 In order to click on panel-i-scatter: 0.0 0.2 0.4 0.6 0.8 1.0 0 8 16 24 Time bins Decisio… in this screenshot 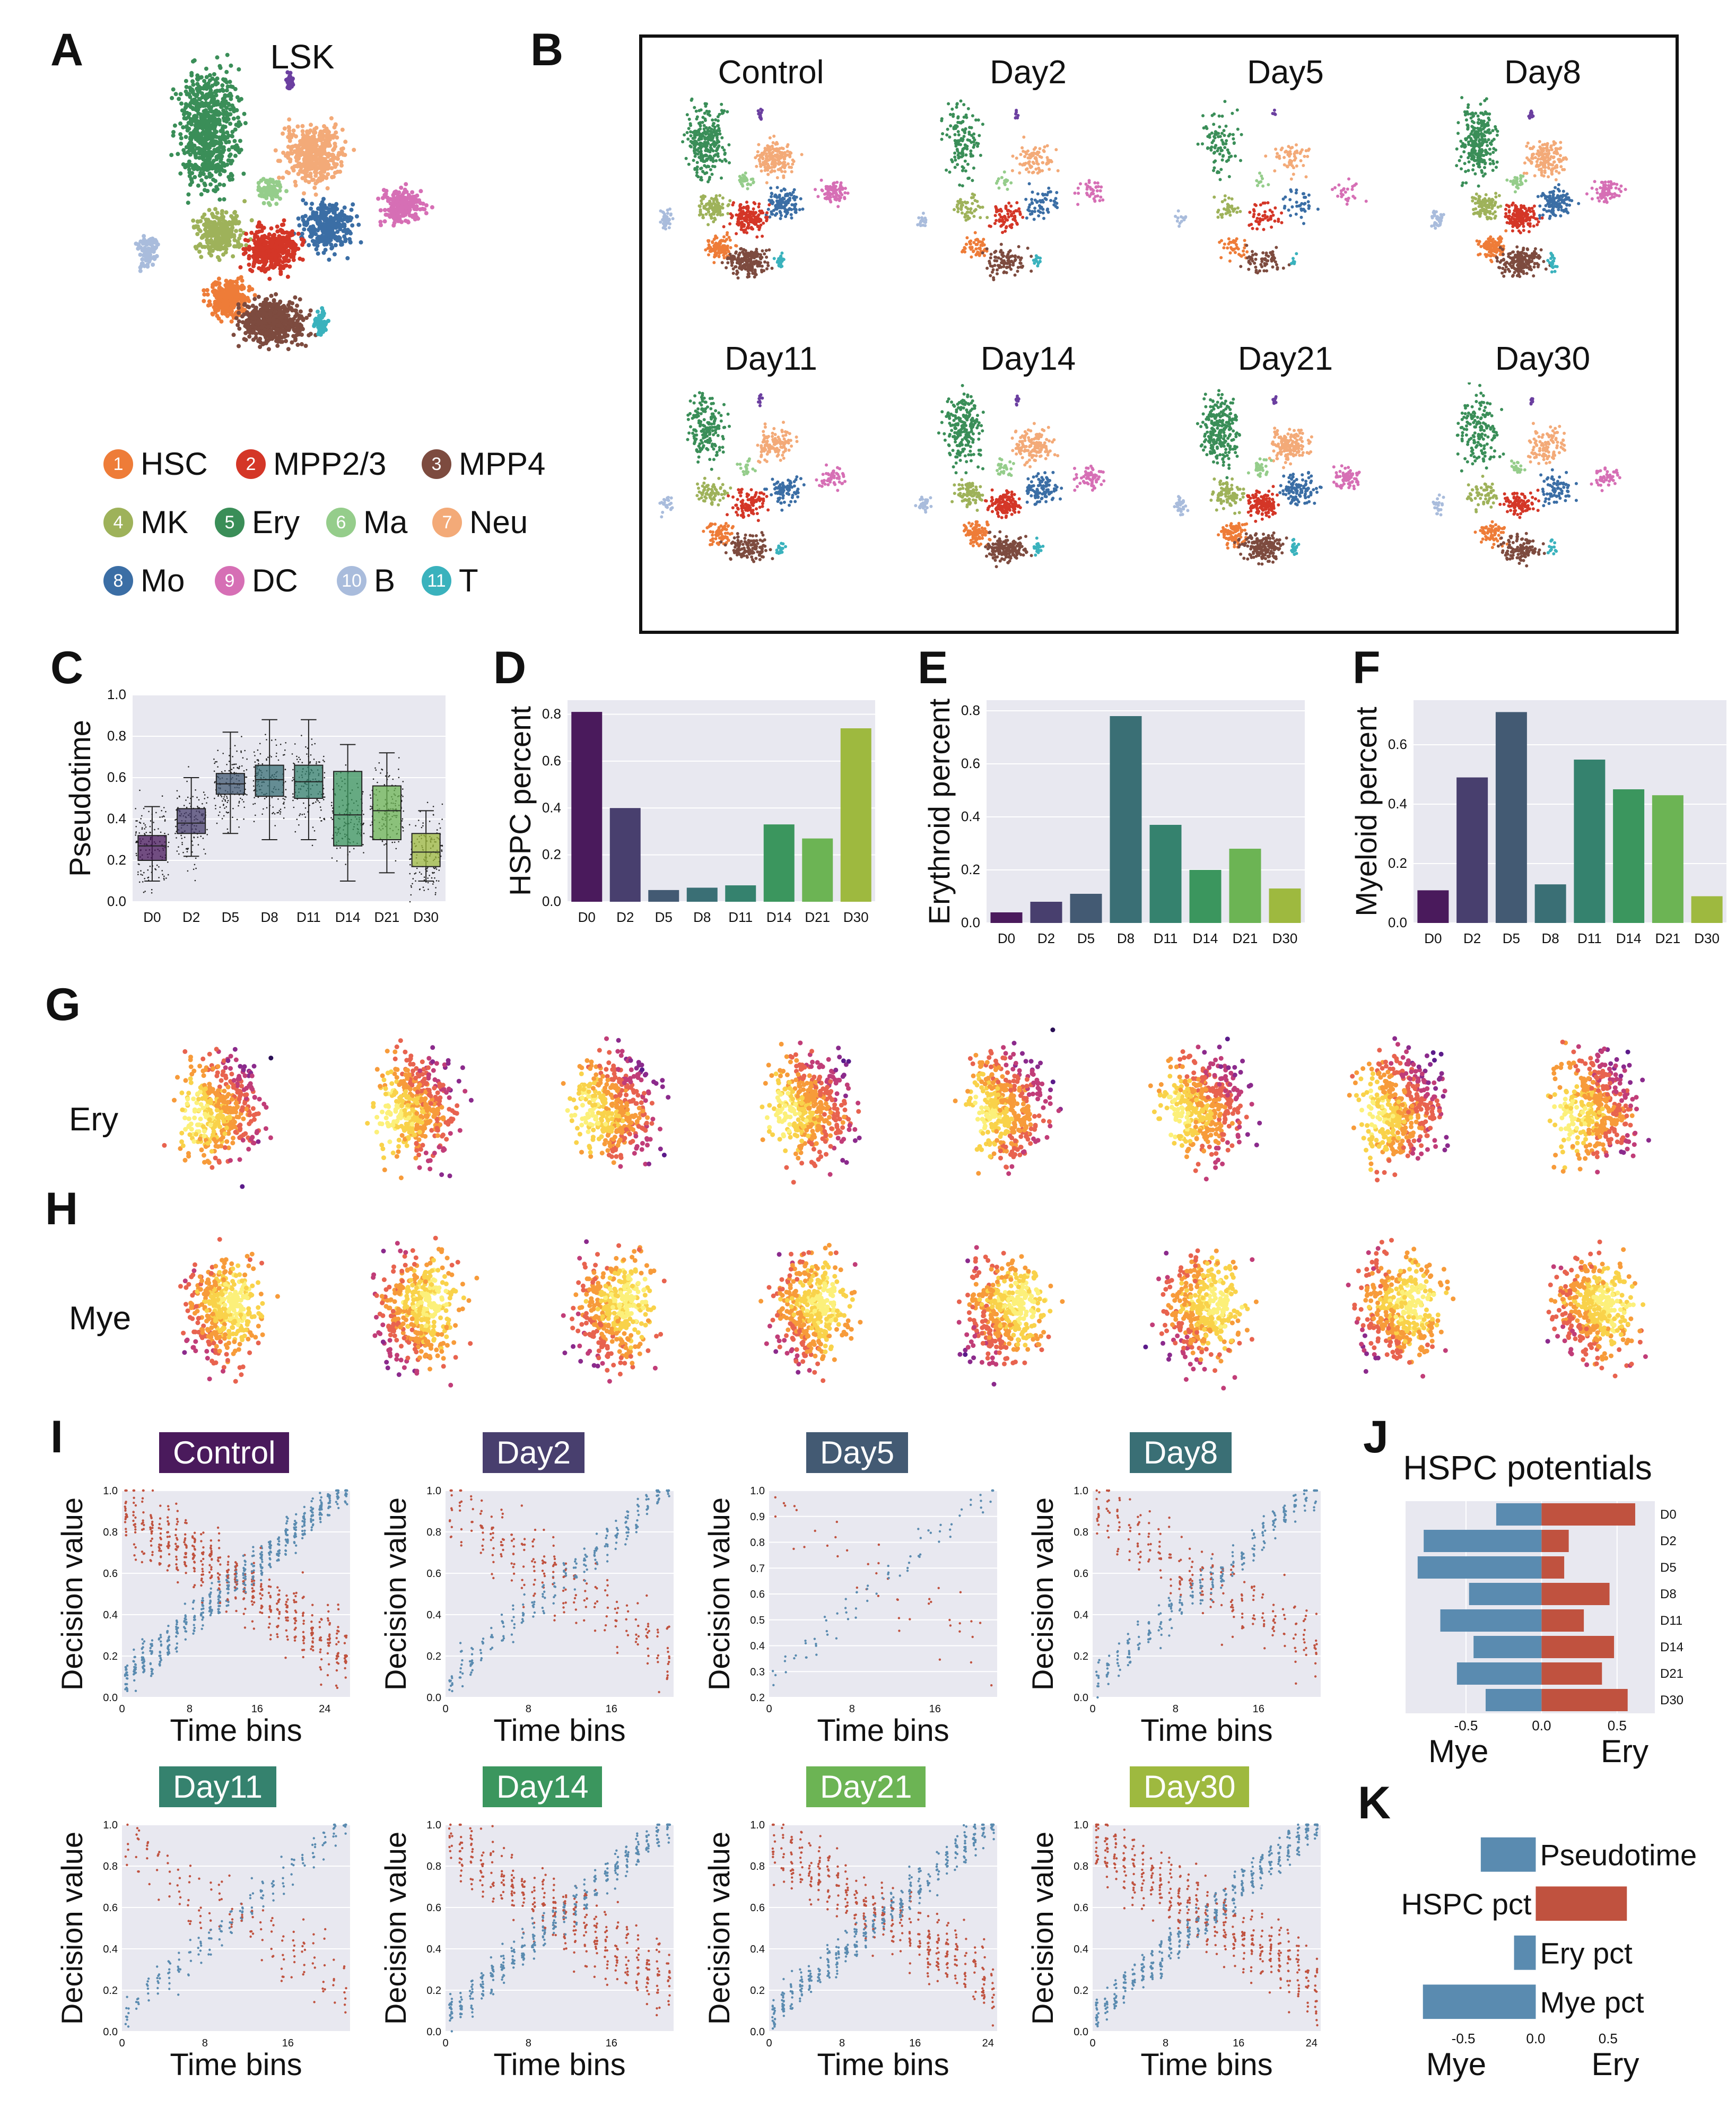, I will do `click(1173, 1950)`.